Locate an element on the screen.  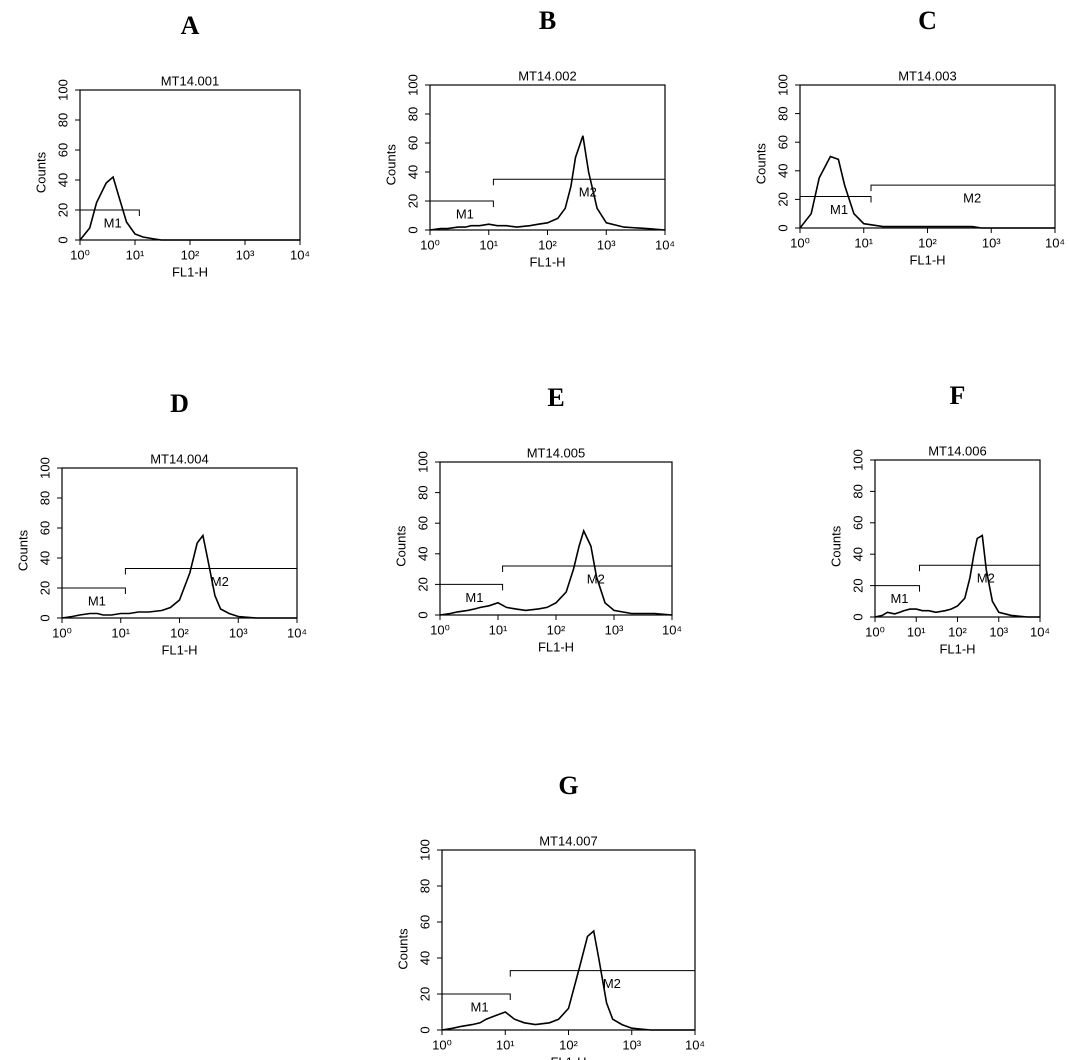
chart-title: MT14.001 is located at coordinates (190, 80).